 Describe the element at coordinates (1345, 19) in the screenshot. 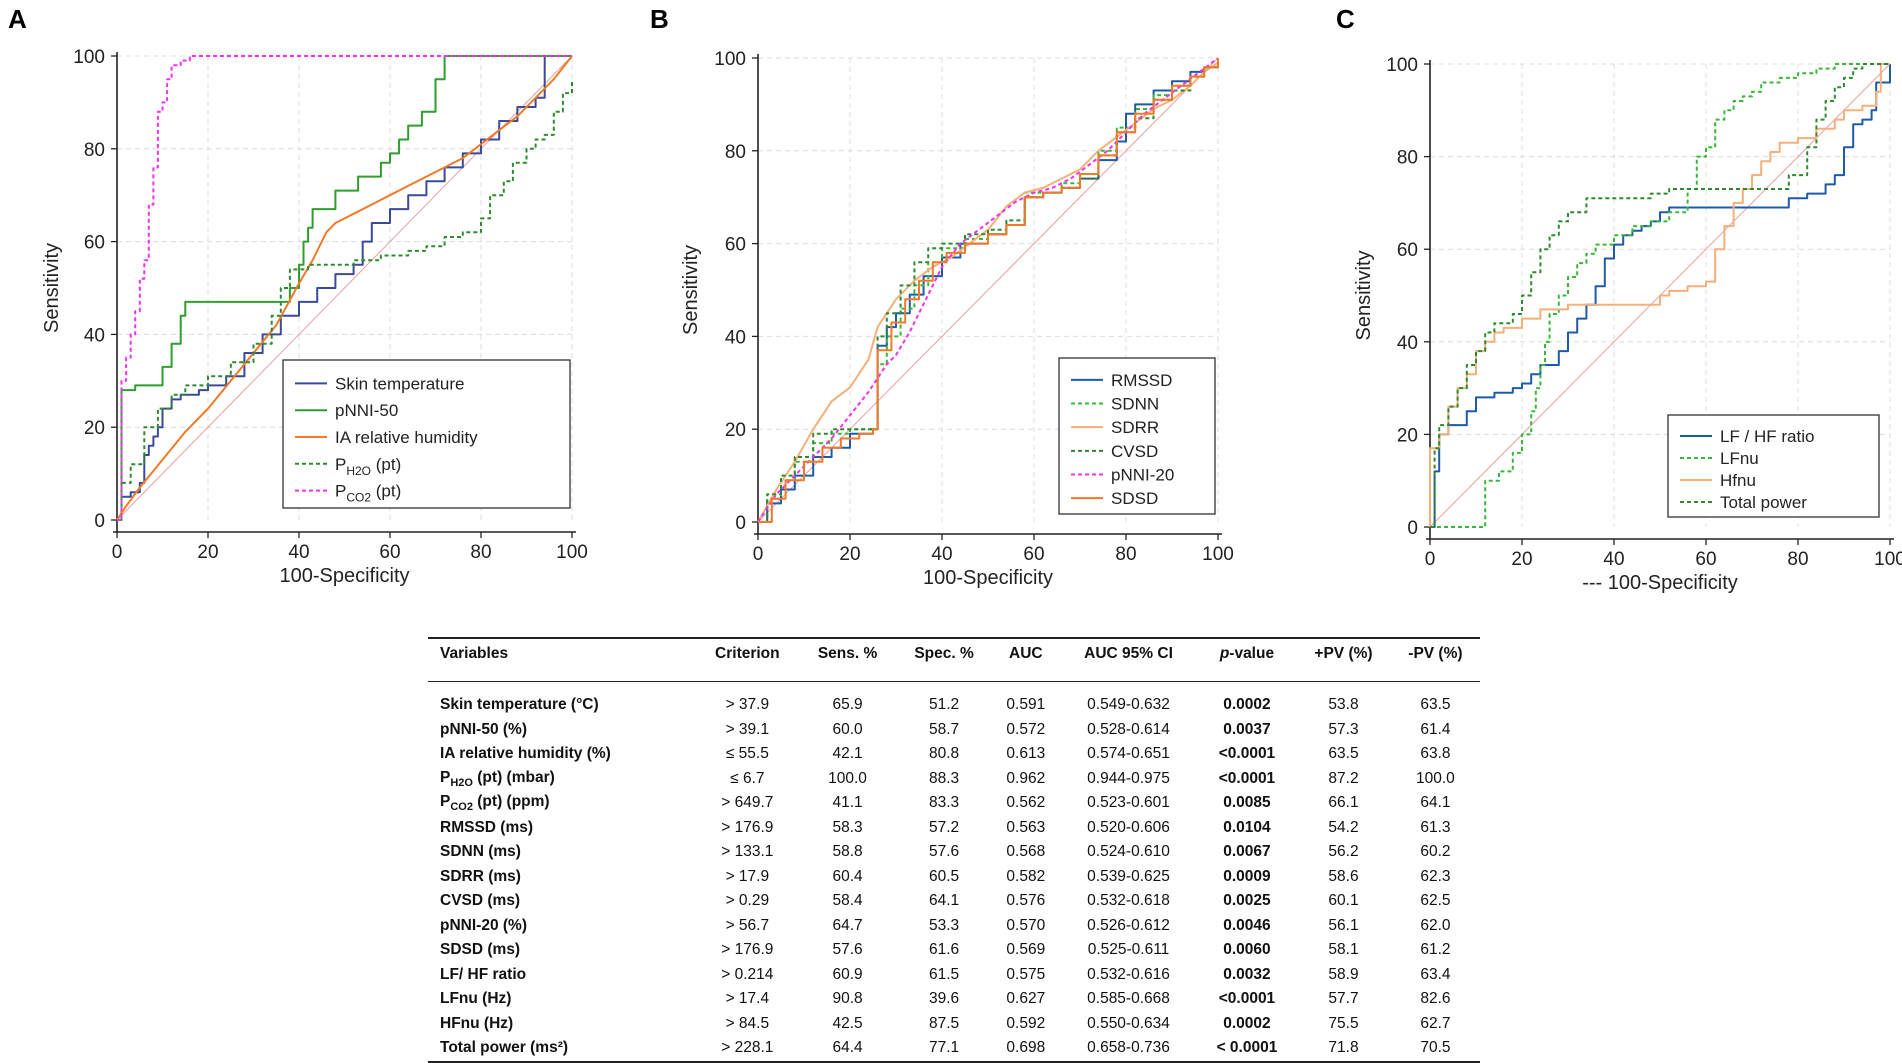

I see `panel-letter: C` at that location.